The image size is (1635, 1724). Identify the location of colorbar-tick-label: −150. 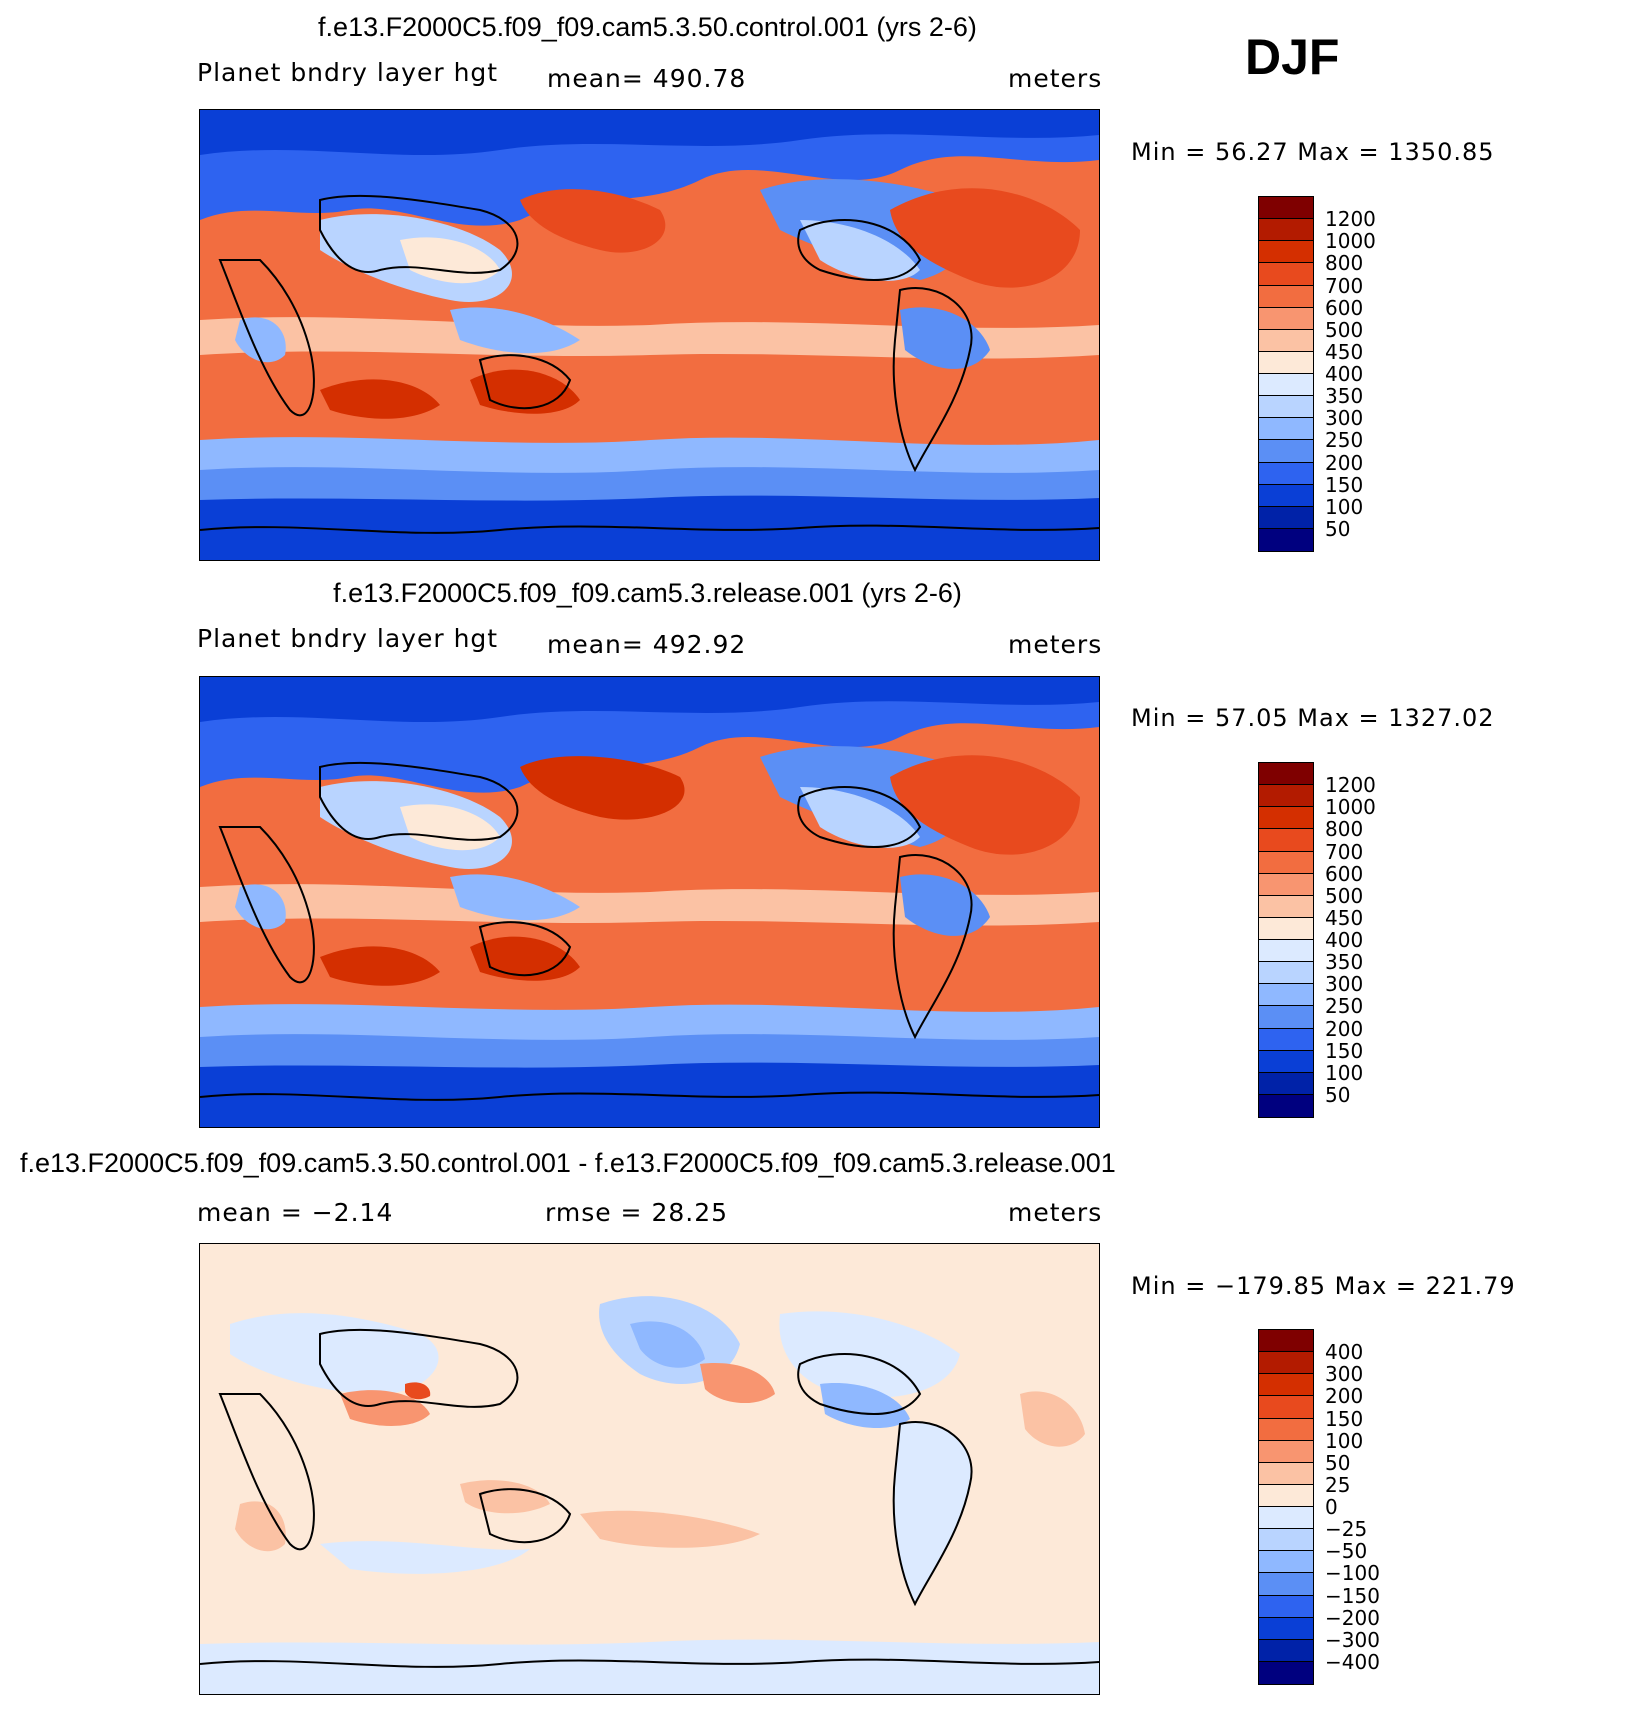
(1352, 1595).